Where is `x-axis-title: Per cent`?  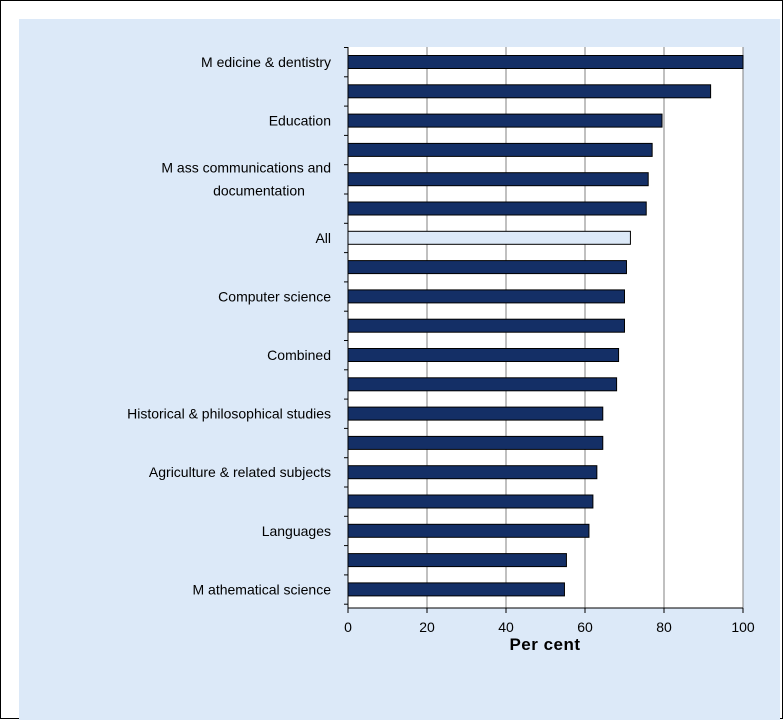 x-axis-title: Per cent is located at coordinates (544, 644).